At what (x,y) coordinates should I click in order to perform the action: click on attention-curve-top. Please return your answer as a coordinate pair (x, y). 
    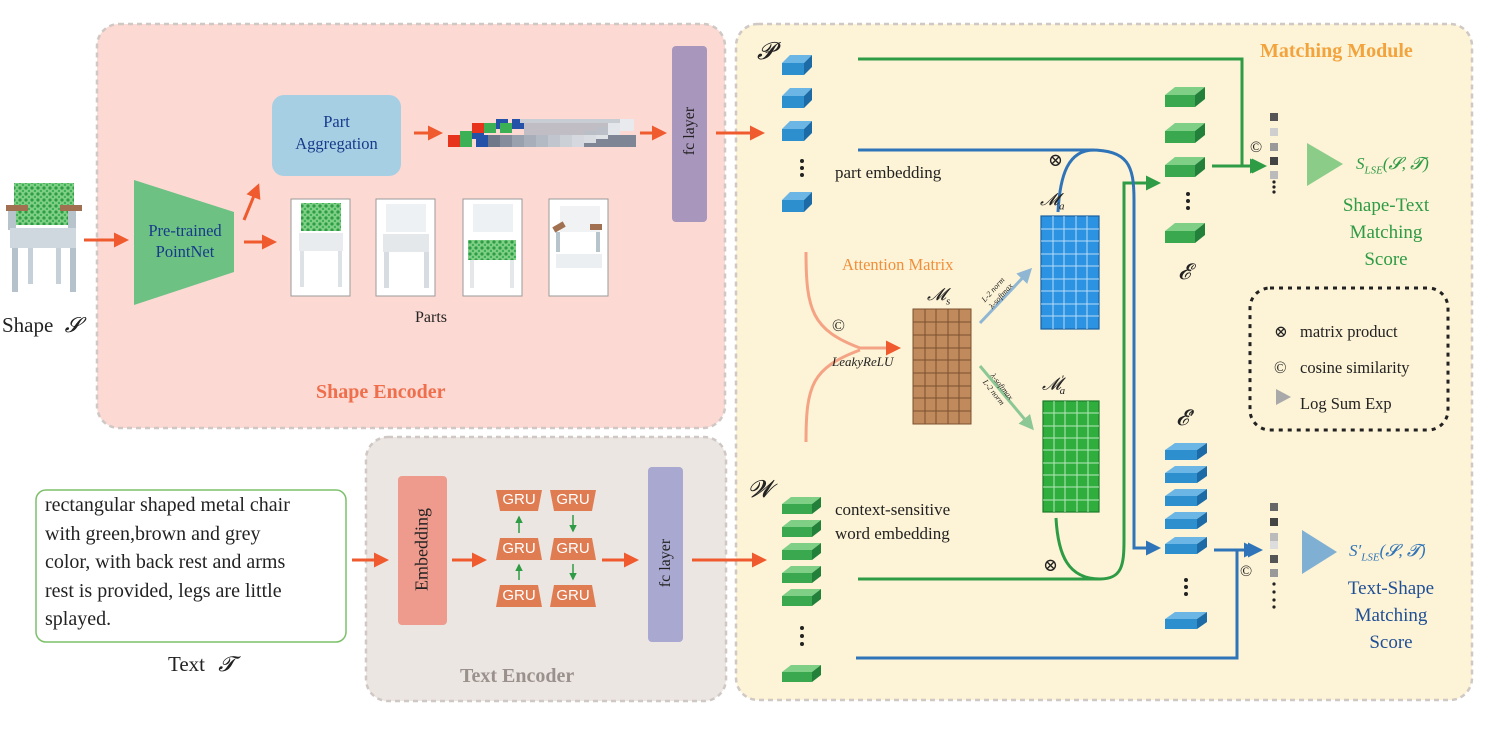
    Looking at the image, I should click on (852, 303).